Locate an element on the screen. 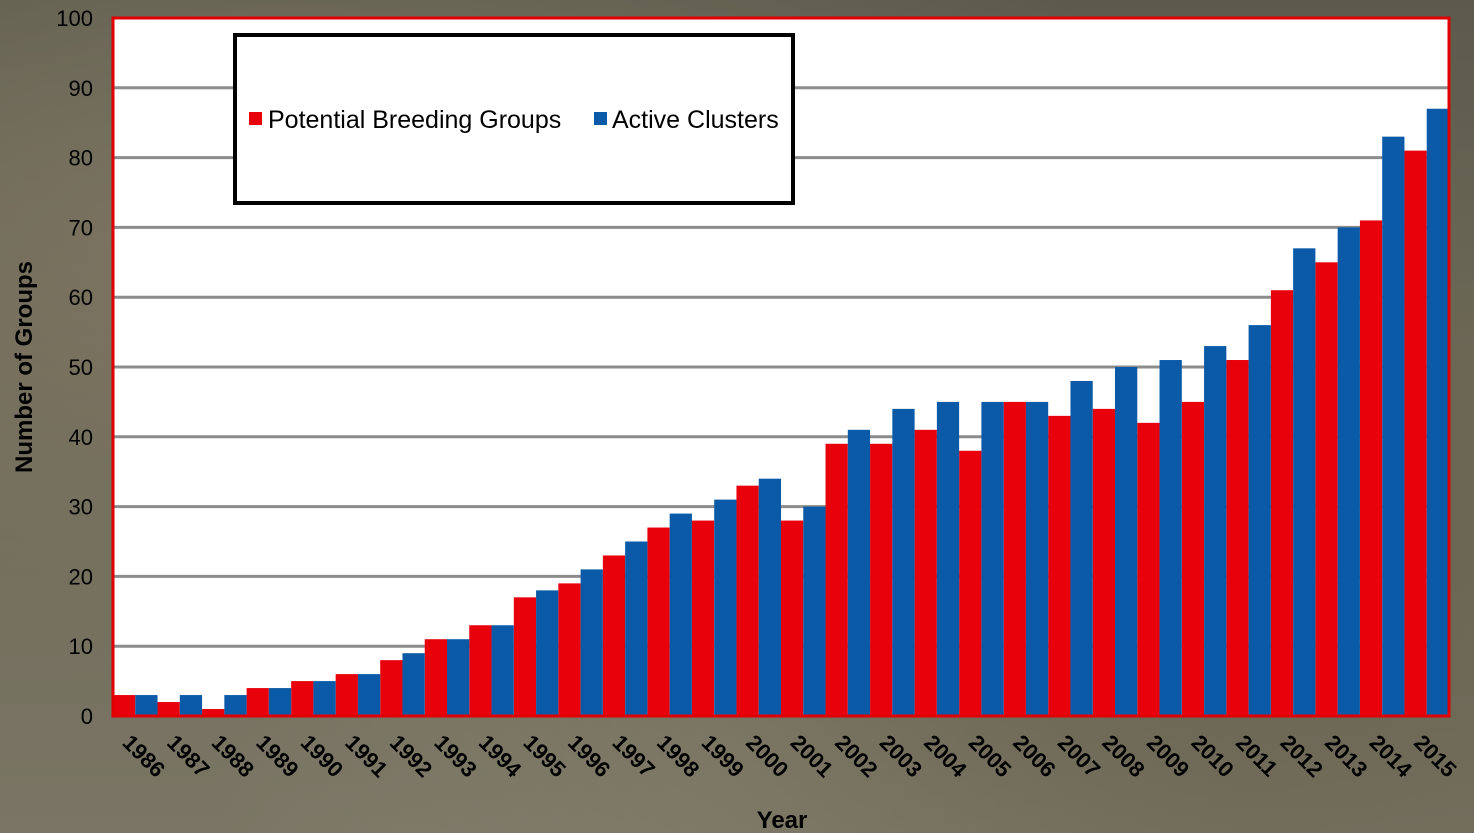  bar-active-clusters-2008 is located at coordinates (1126, 541).